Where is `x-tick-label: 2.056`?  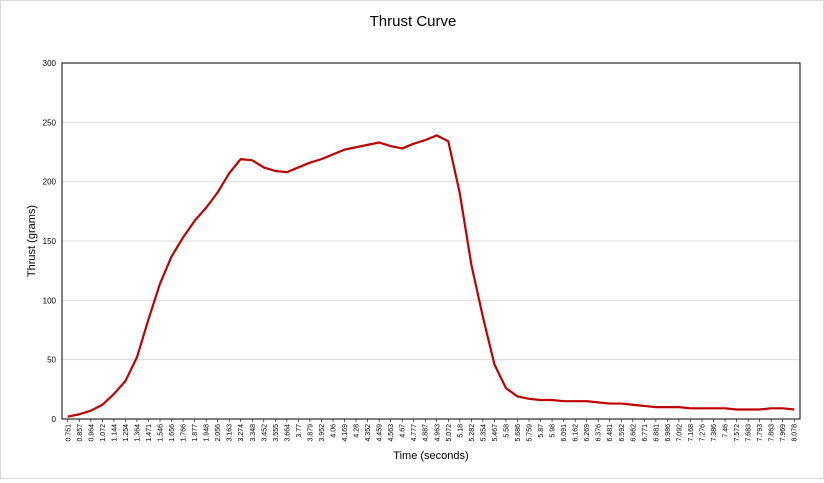
x-tick-label: 2.056 is located at coordinates (218, 433).